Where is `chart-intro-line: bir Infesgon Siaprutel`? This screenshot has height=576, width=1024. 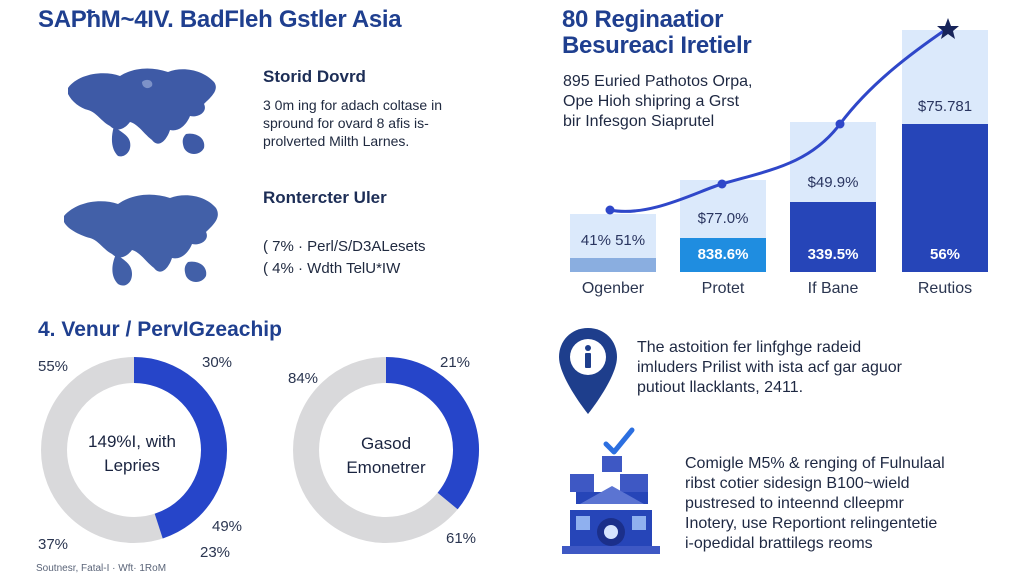 chart-intro-line: bir Infesgon Siaprutel is located at coordinates (639, 121).